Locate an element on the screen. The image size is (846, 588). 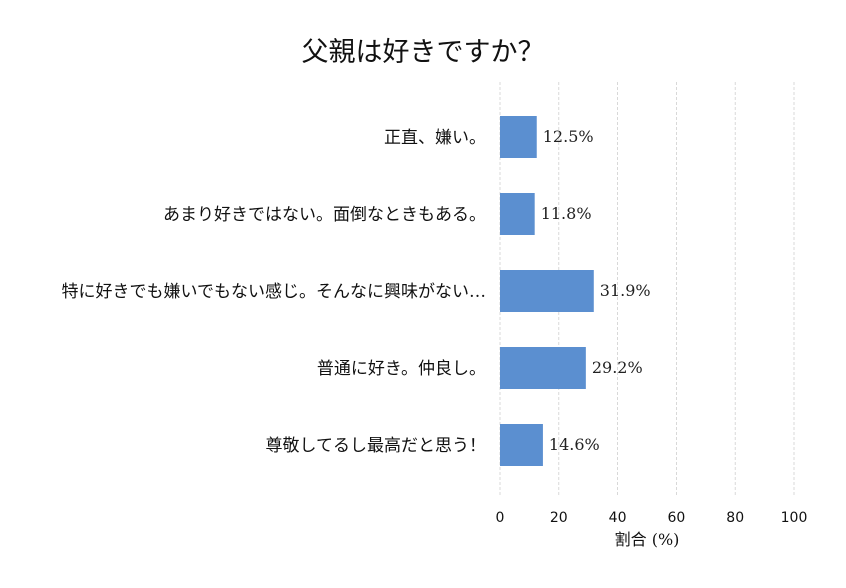
x-tick-label: 20 is located at coordinates (559, 518).